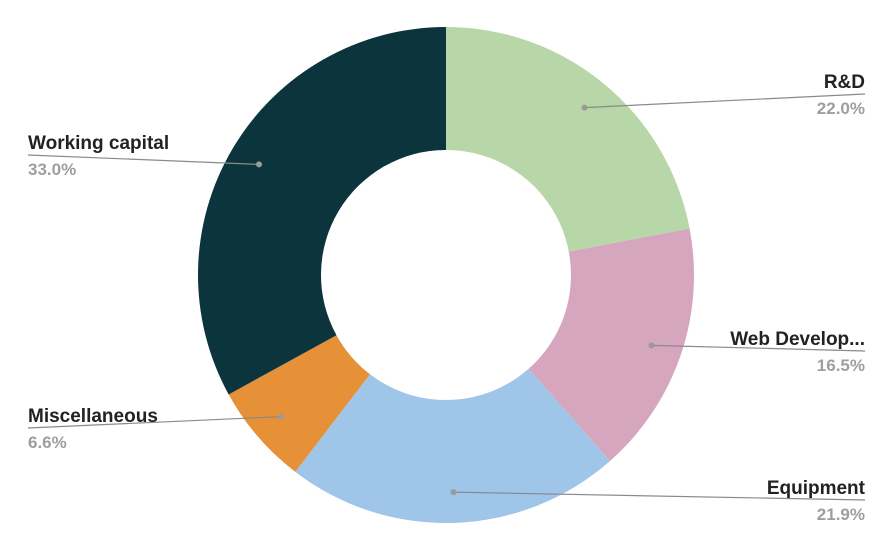  What do you see at coordinates (659, 496) in the screenshot?
I see `leader-line-equipment` at bounding box center [659, 496].